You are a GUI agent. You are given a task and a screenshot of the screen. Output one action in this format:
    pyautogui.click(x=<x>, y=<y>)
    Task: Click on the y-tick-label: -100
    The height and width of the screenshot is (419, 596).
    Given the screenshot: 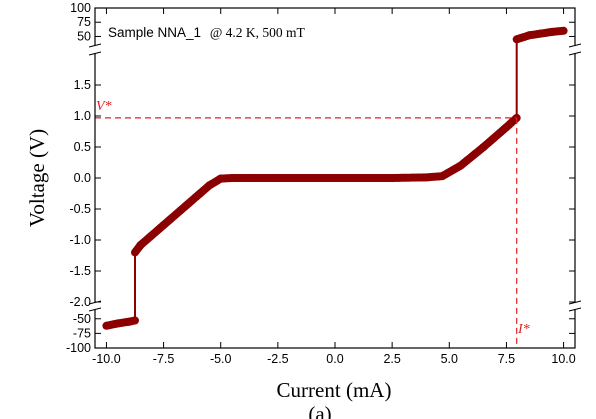 What is the action you would take?
    pyautogui.click(x=78, y=348)
    